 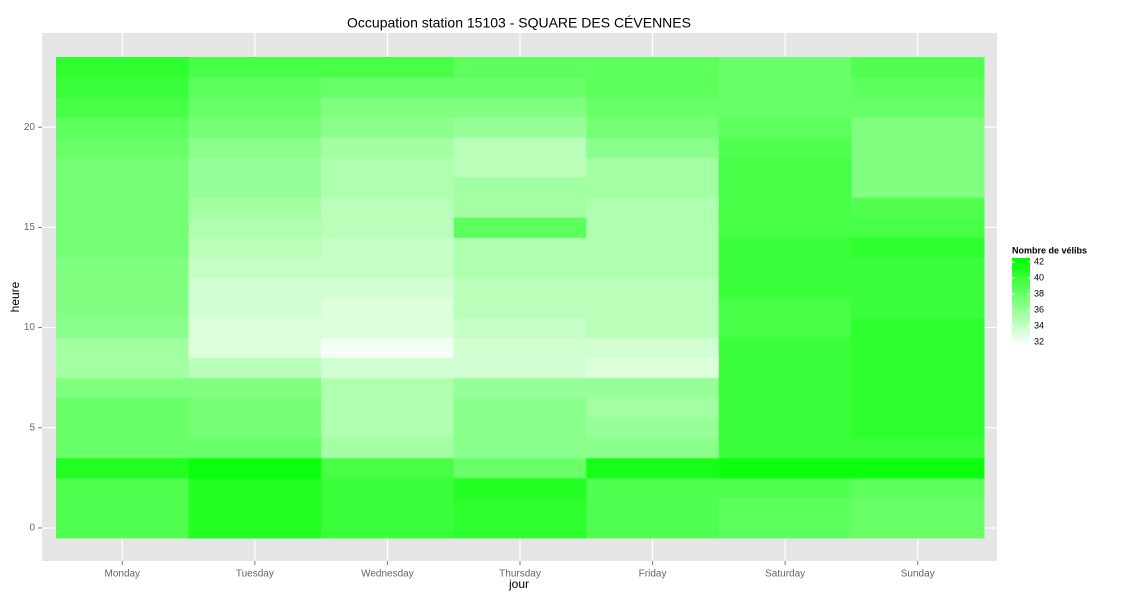 I want to click on x-tick-label: Tuesday, so click(x=255, y=574).